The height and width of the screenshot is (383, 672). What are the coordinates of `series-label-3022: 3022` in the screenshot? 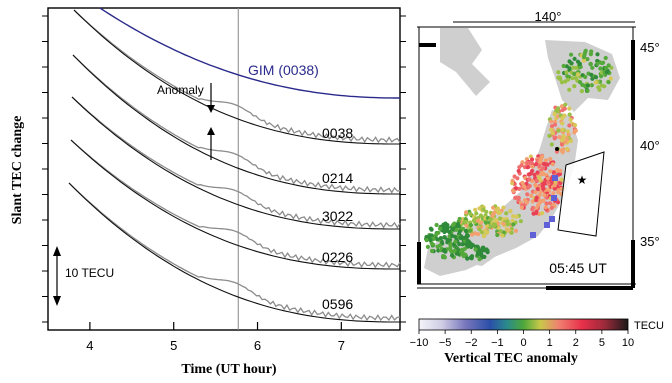 It's located at (337, 216).